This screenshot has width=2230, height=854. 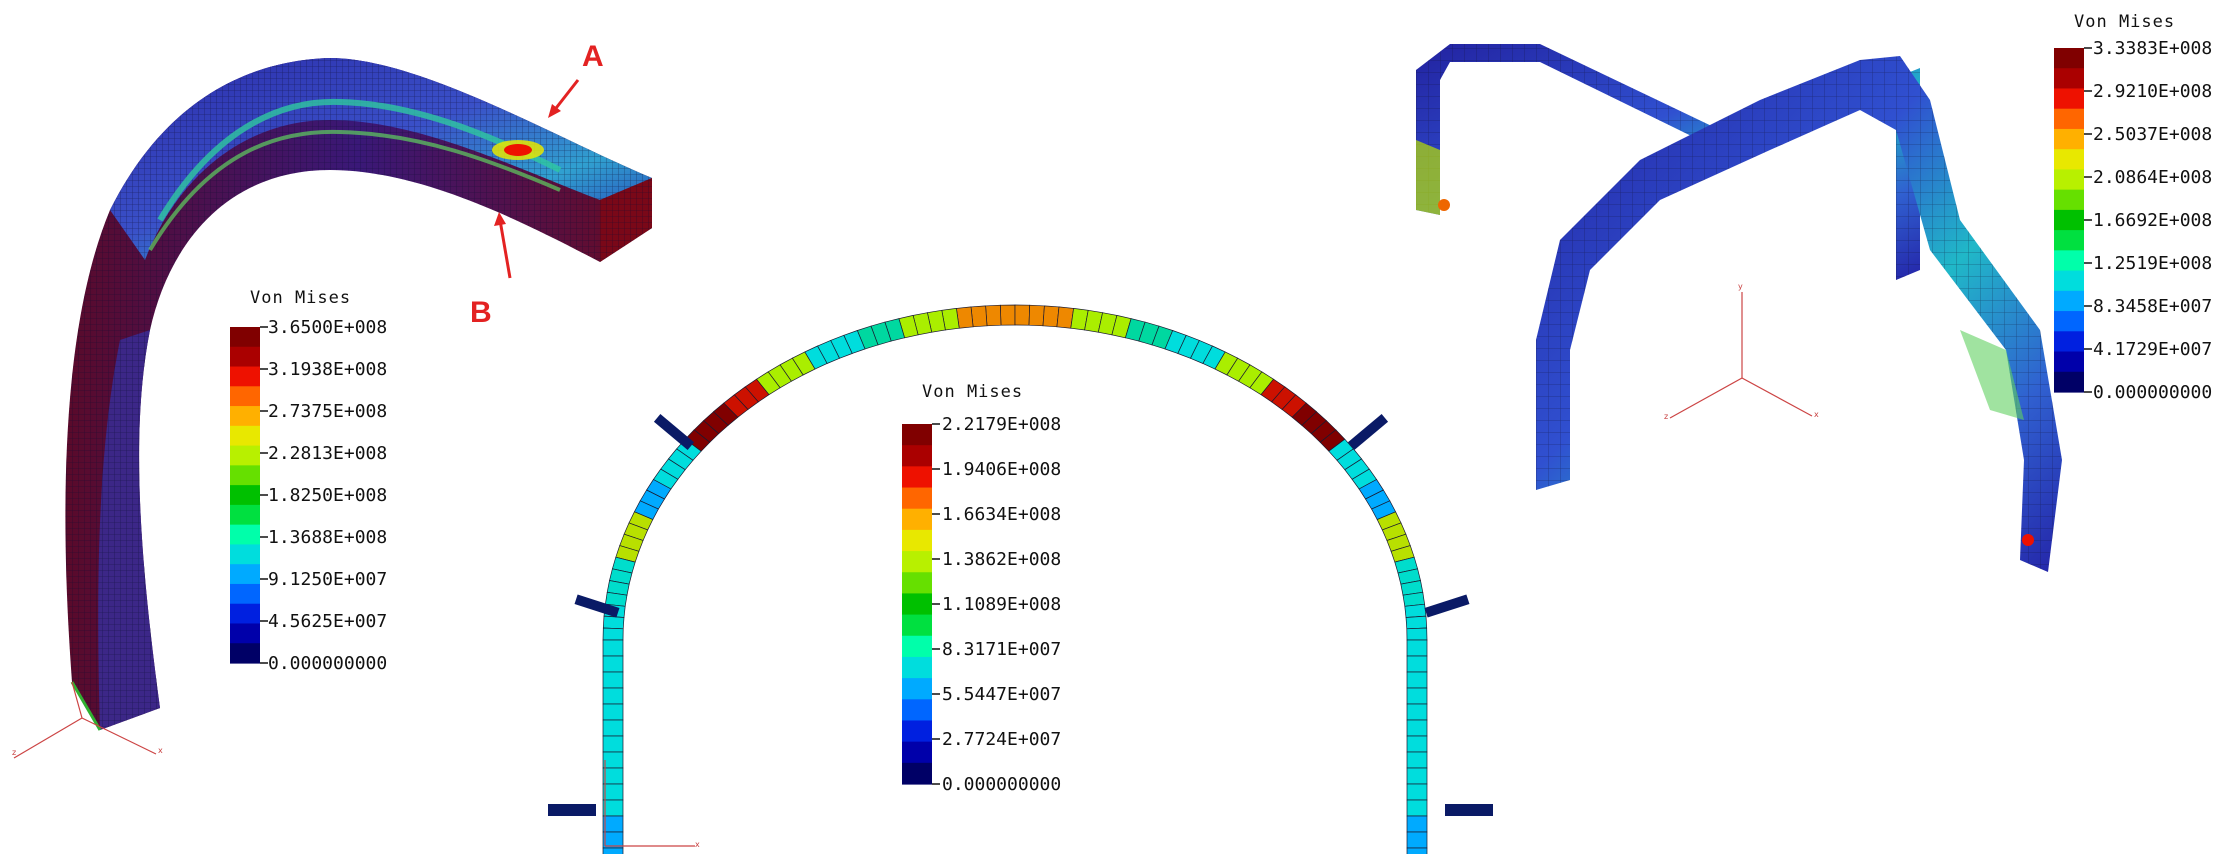 What do you see at coordinates (1002, 559) in the screenshot?
I see `legend-value: 1.3862E+008` at bounding box center [1002, 559].